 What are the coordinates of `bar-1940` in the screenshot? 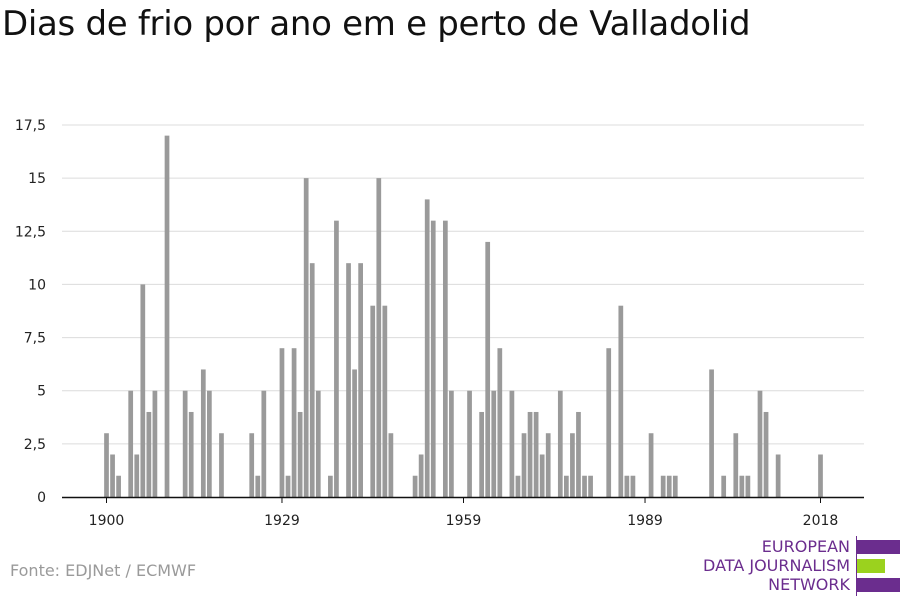 It's located at (348, 380).